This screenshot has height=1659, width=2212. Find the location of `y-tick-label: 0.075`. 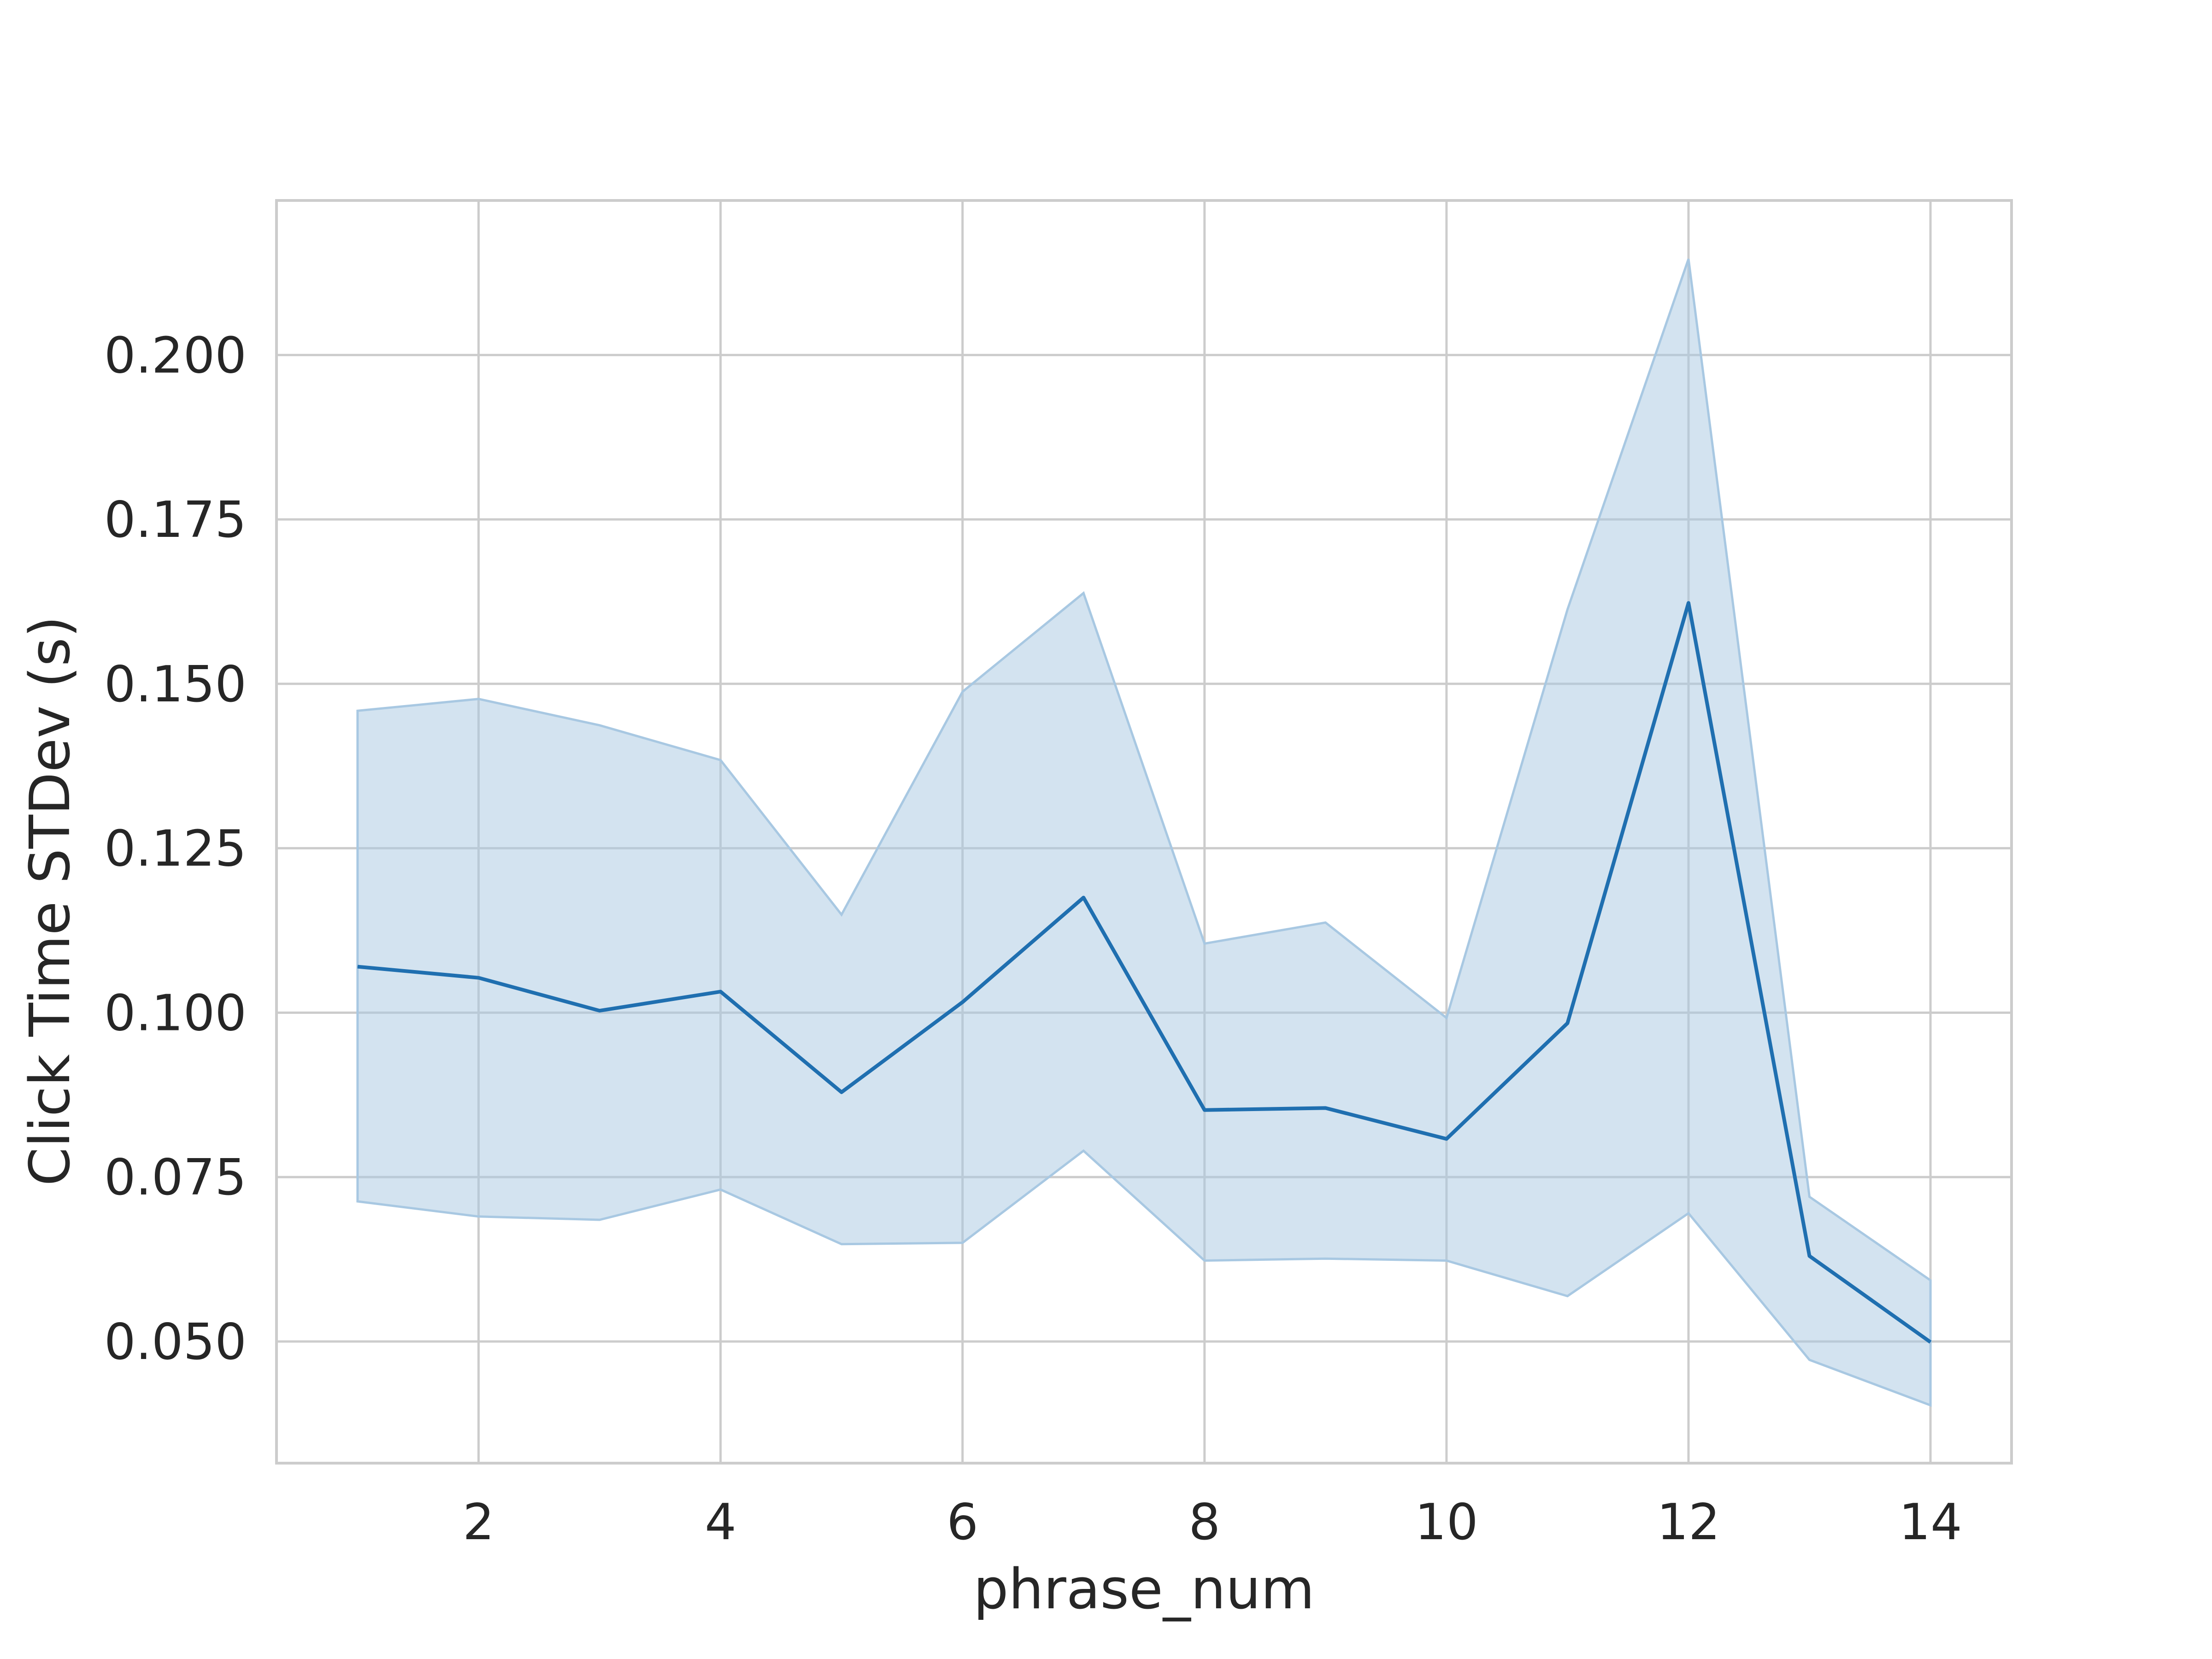

y-tick-label: 0.075 is located at coordinates (175, 1177).